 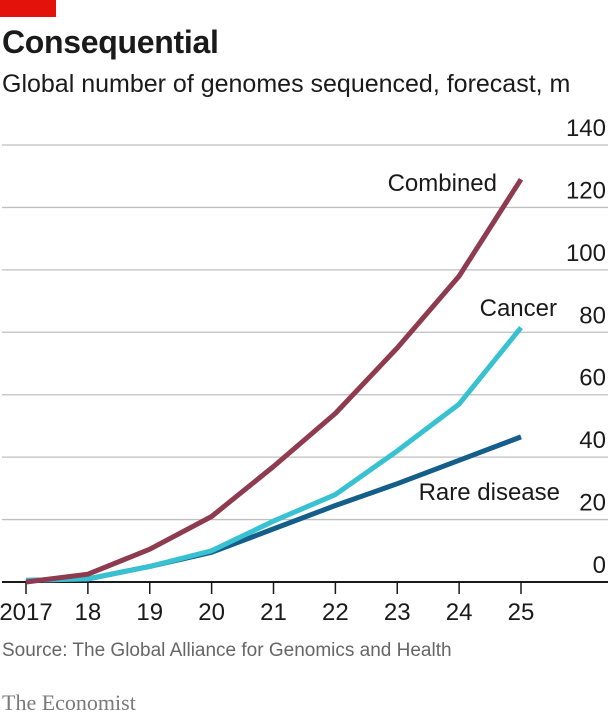 What do you see at coordinates (88, 612) in the screenshot?
I see `x-tick-label-2018: 18` at bounding box center [88, 612].